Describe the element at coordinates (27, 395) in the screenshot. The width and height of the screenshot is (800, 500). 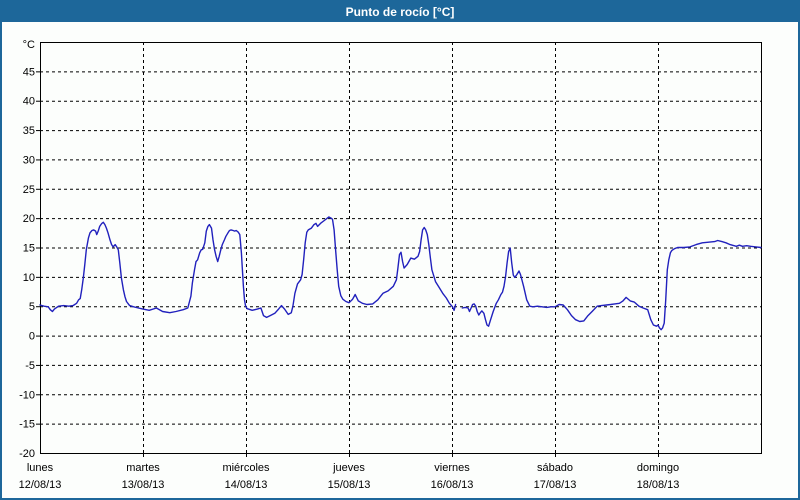
I see `y-tick-label: -10` at that location.